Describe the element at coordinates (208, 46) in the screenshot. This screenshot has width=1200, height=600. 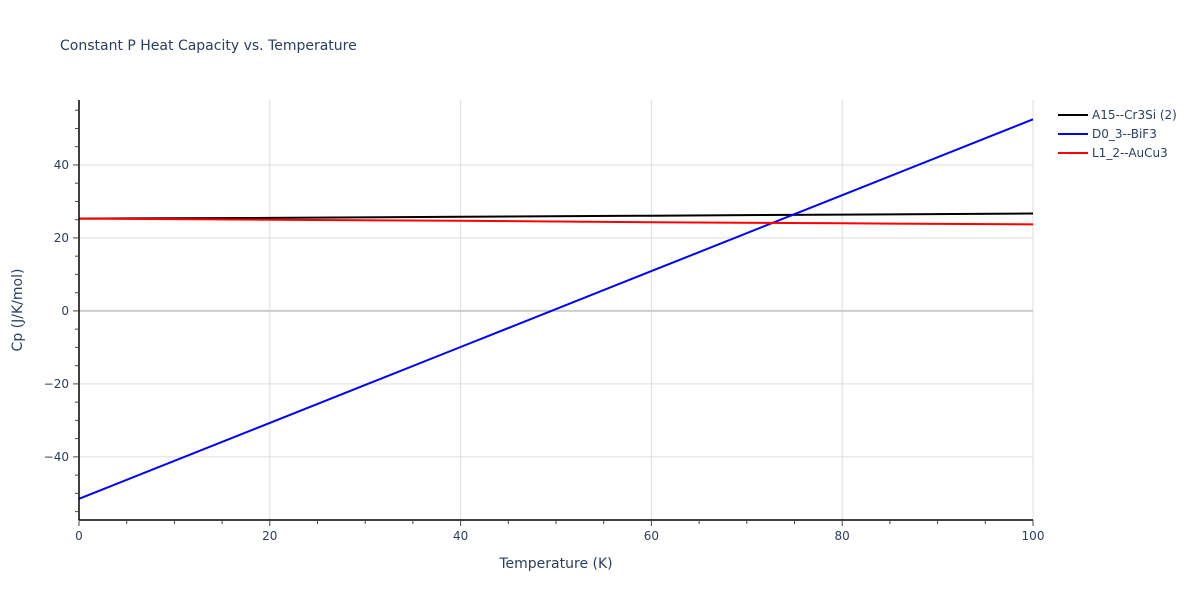
I see `chart-title: Constant P Heat Capacity vs. Temperature` at that location.